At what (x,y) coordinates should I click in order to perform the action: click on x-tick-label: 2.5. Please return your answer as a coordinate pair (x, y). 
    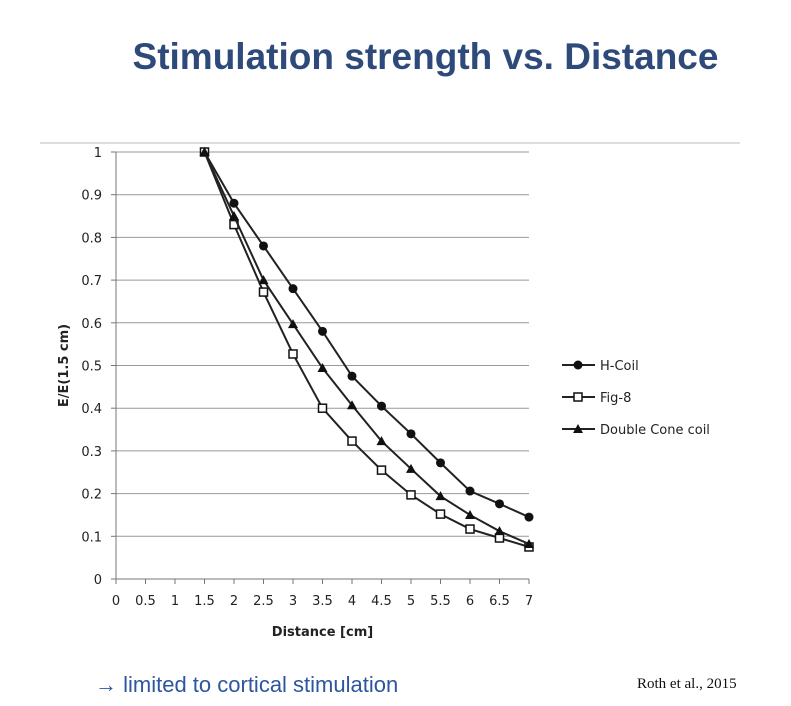
    Looking at the image, I should click on (263, 601).